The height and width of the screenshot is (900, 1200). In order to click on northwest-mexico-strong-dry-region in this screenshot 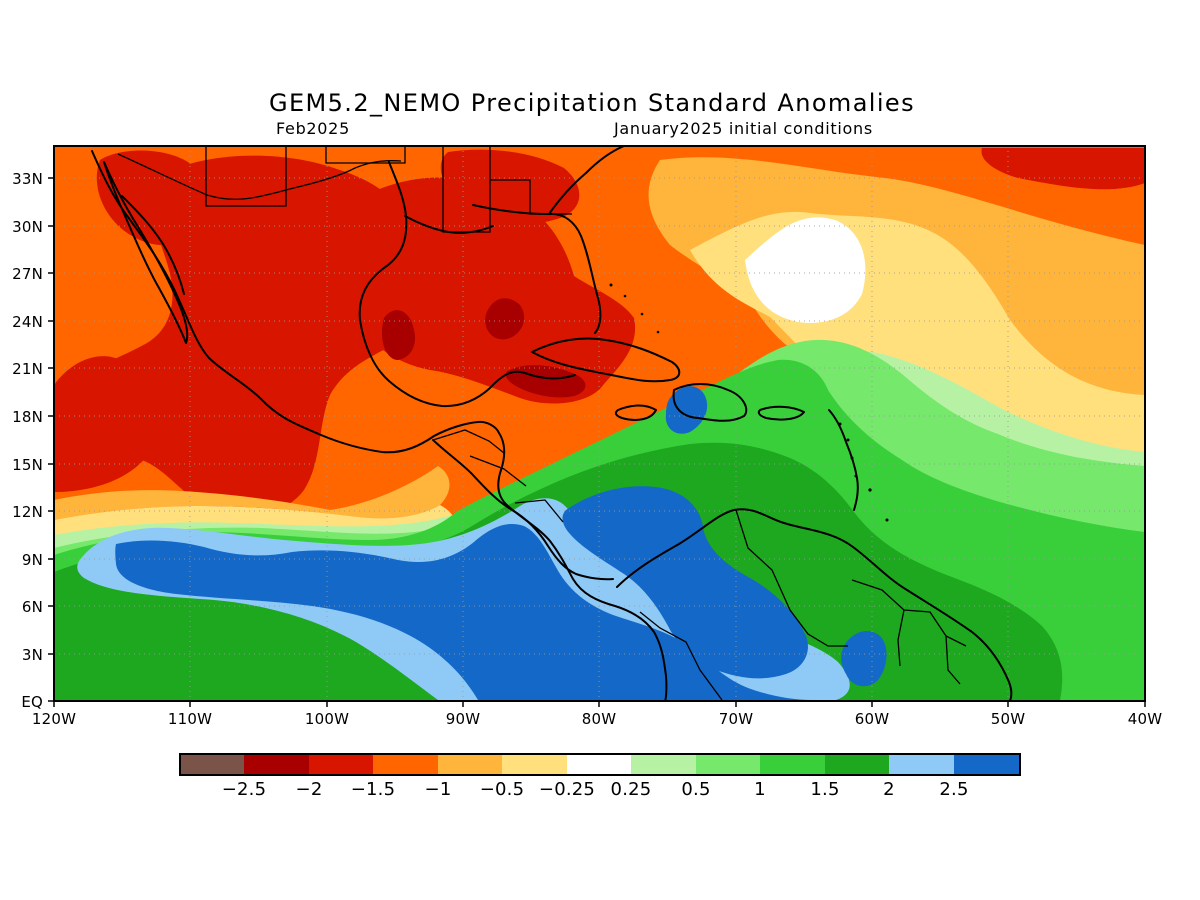, I will do `click(151, 198)`.